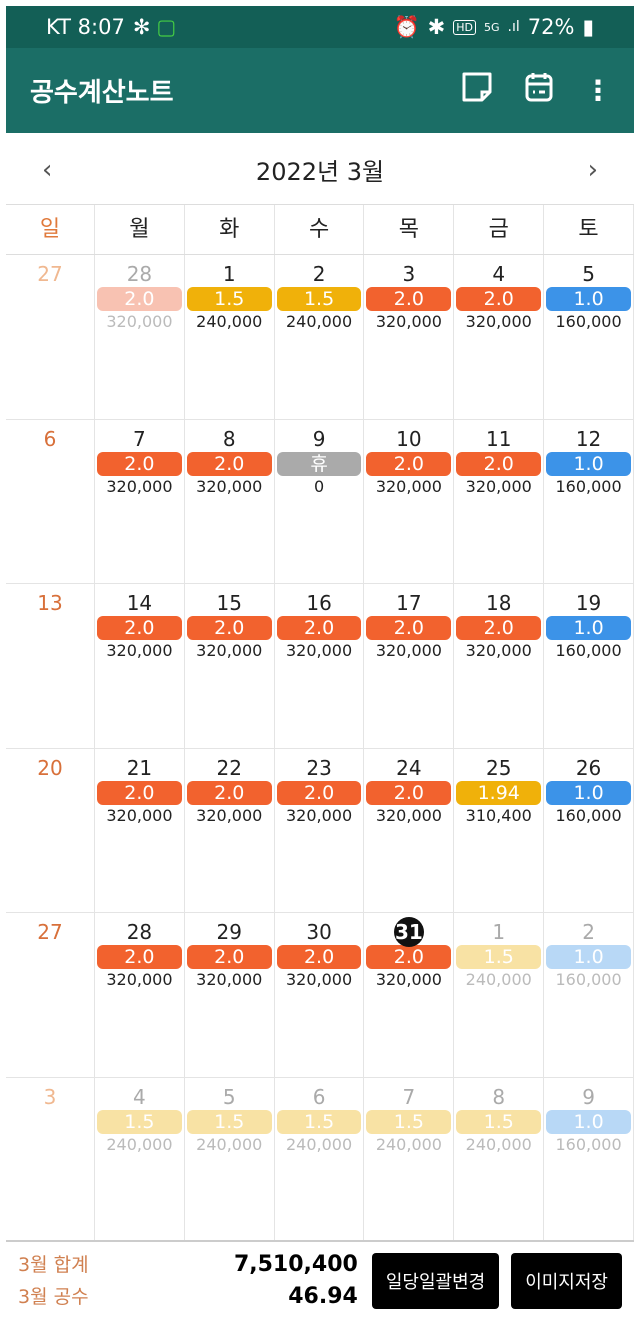 This screenshot has height=1319, width=640. What do you see at coordinates (320, 995) in the screenshot?
I see `day-cell: 30 2.0 320,000` at bounding box center [320, 995].